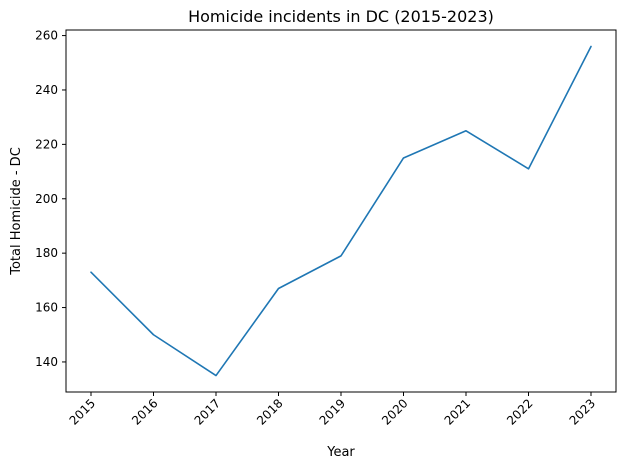 The width and height of the screenshot is (630, 474). I want to click on x-tick-label: 2018, so click(269, 411).